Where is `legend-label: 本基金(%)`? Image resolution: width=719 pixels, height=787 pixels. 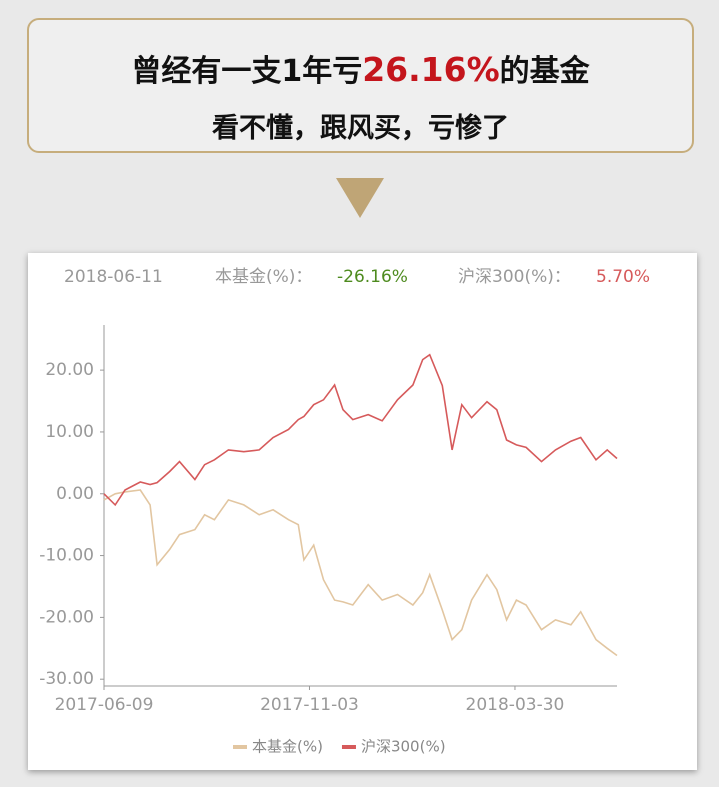
legend-label: 本基金(%) is located at coordinates (287, 747).